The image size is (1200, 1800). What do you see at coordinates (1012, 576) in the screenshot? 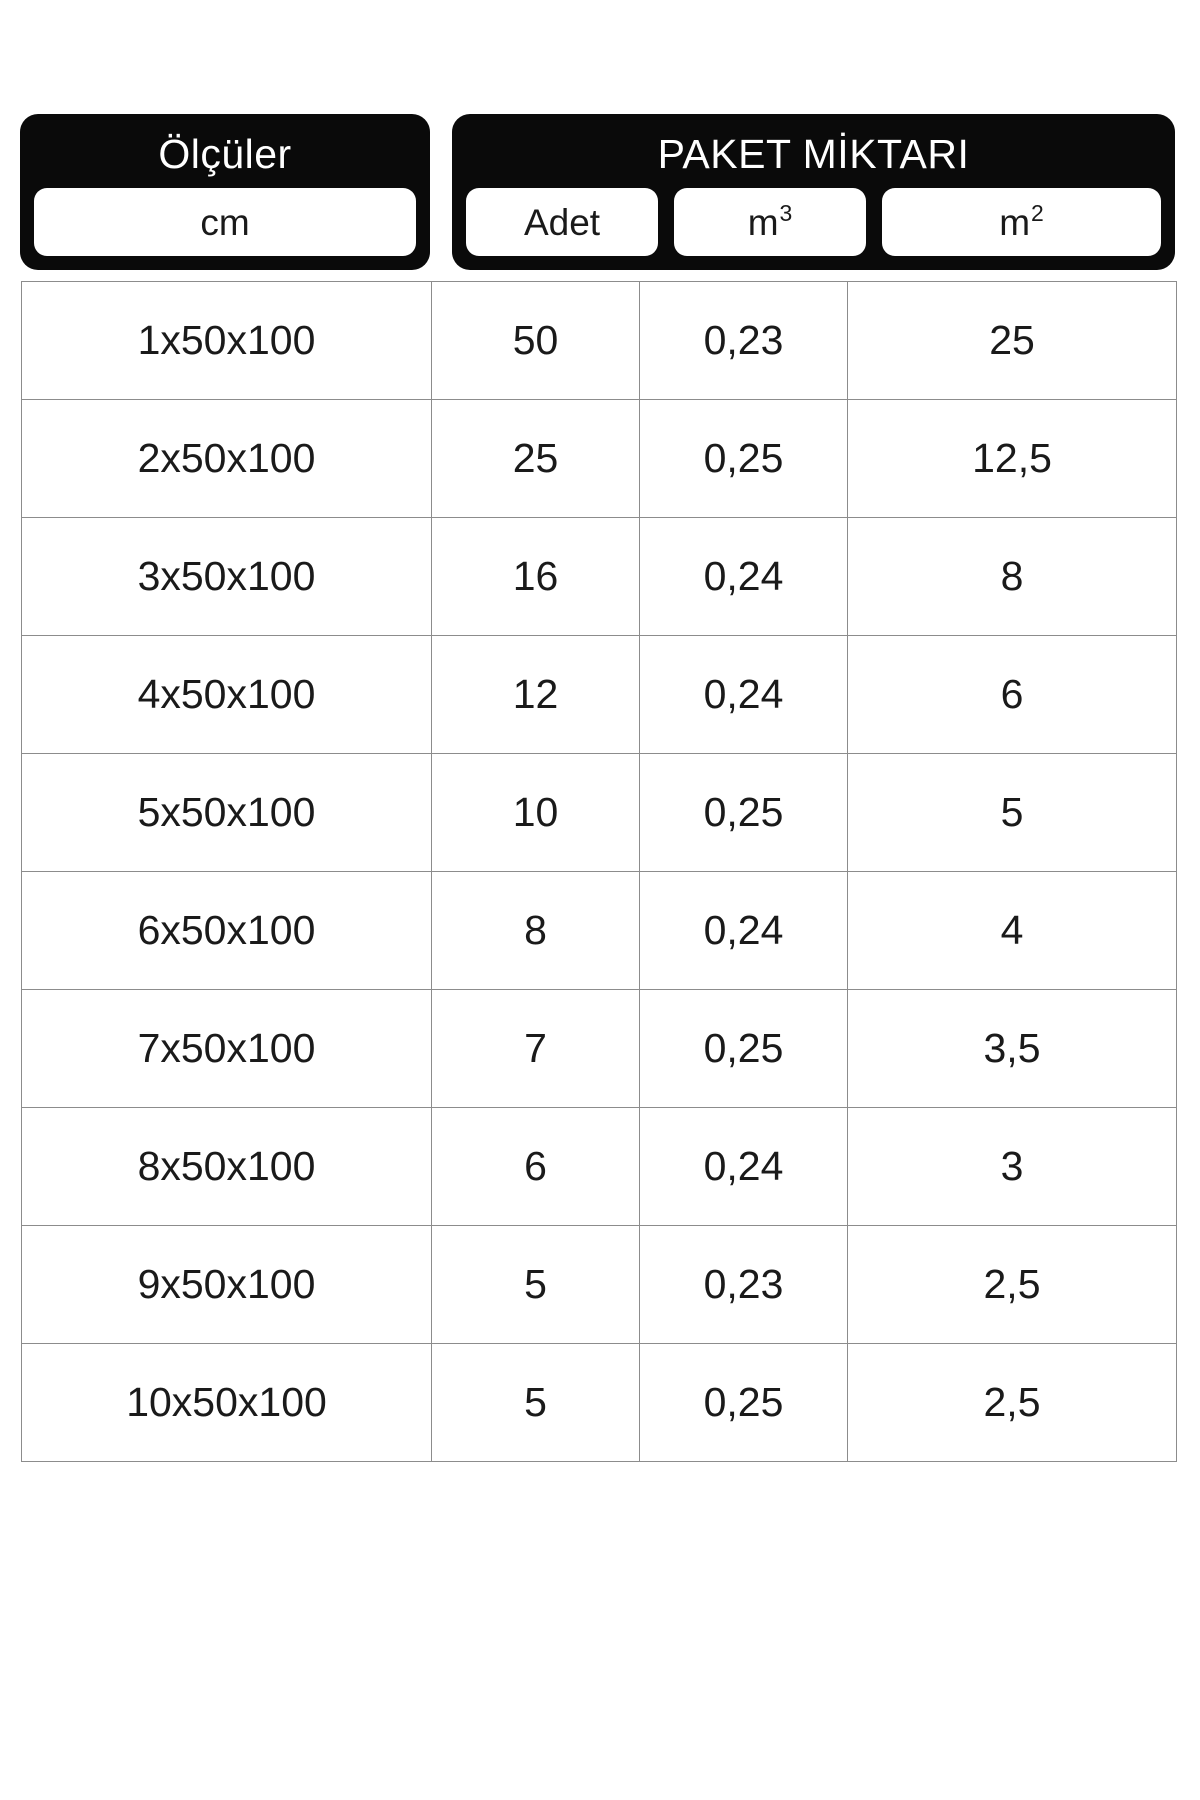
I see `cell-m2: 8` at bounding box center [1012, 576].